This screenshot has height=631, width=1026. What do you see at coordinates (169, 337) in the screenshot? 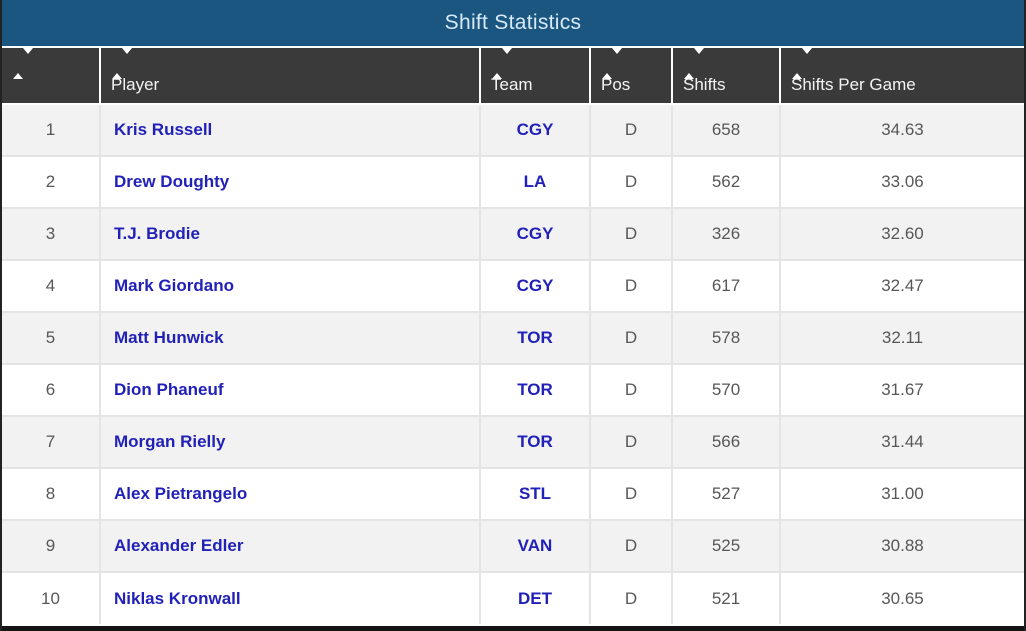
I see `player-link: Matt Hunwick` at bounding box center [169, 337].